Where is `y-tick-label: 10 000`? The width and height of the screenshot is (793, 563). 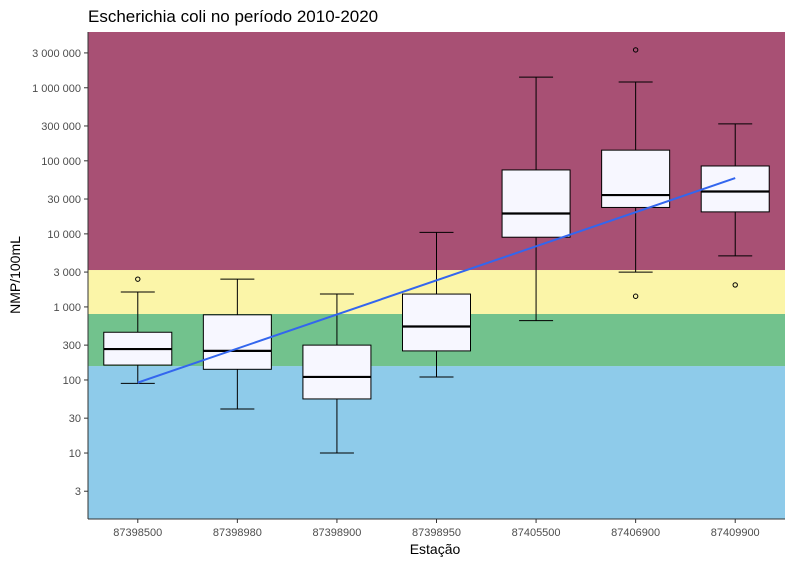
y-tick-label: 10 000 is located at coordinates (64, 235).